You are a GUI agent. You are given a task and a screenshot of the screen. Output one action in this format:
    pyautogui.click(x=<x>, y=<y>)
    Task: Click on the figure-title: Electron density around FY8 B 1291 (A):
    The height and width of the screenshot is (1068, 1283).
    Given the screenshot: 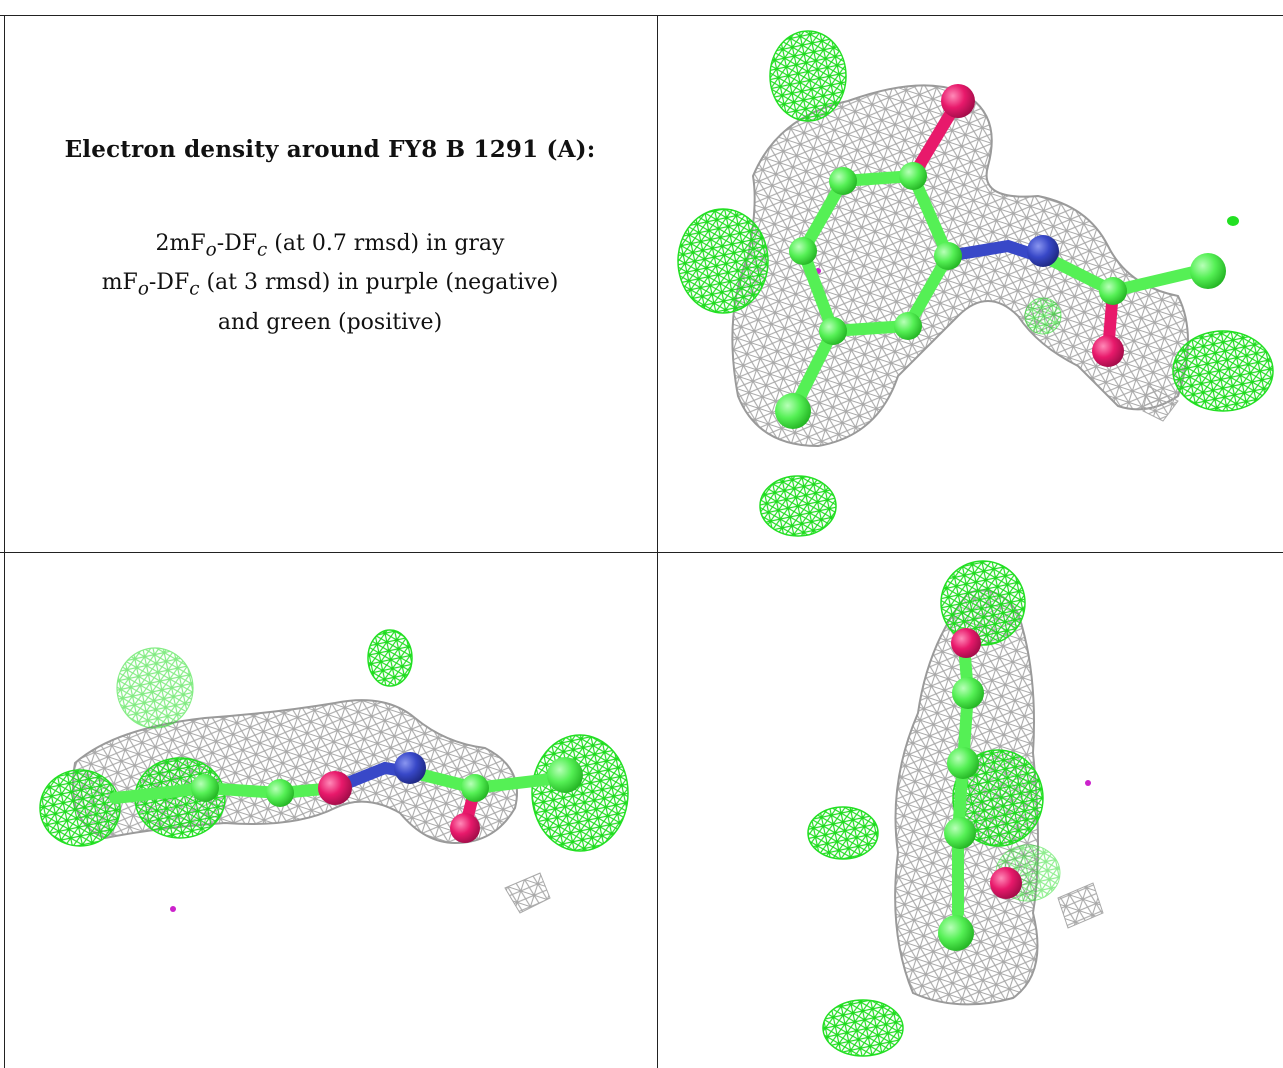 What is the action you would take?
    pyautogui.click(x=330, y=149)
    